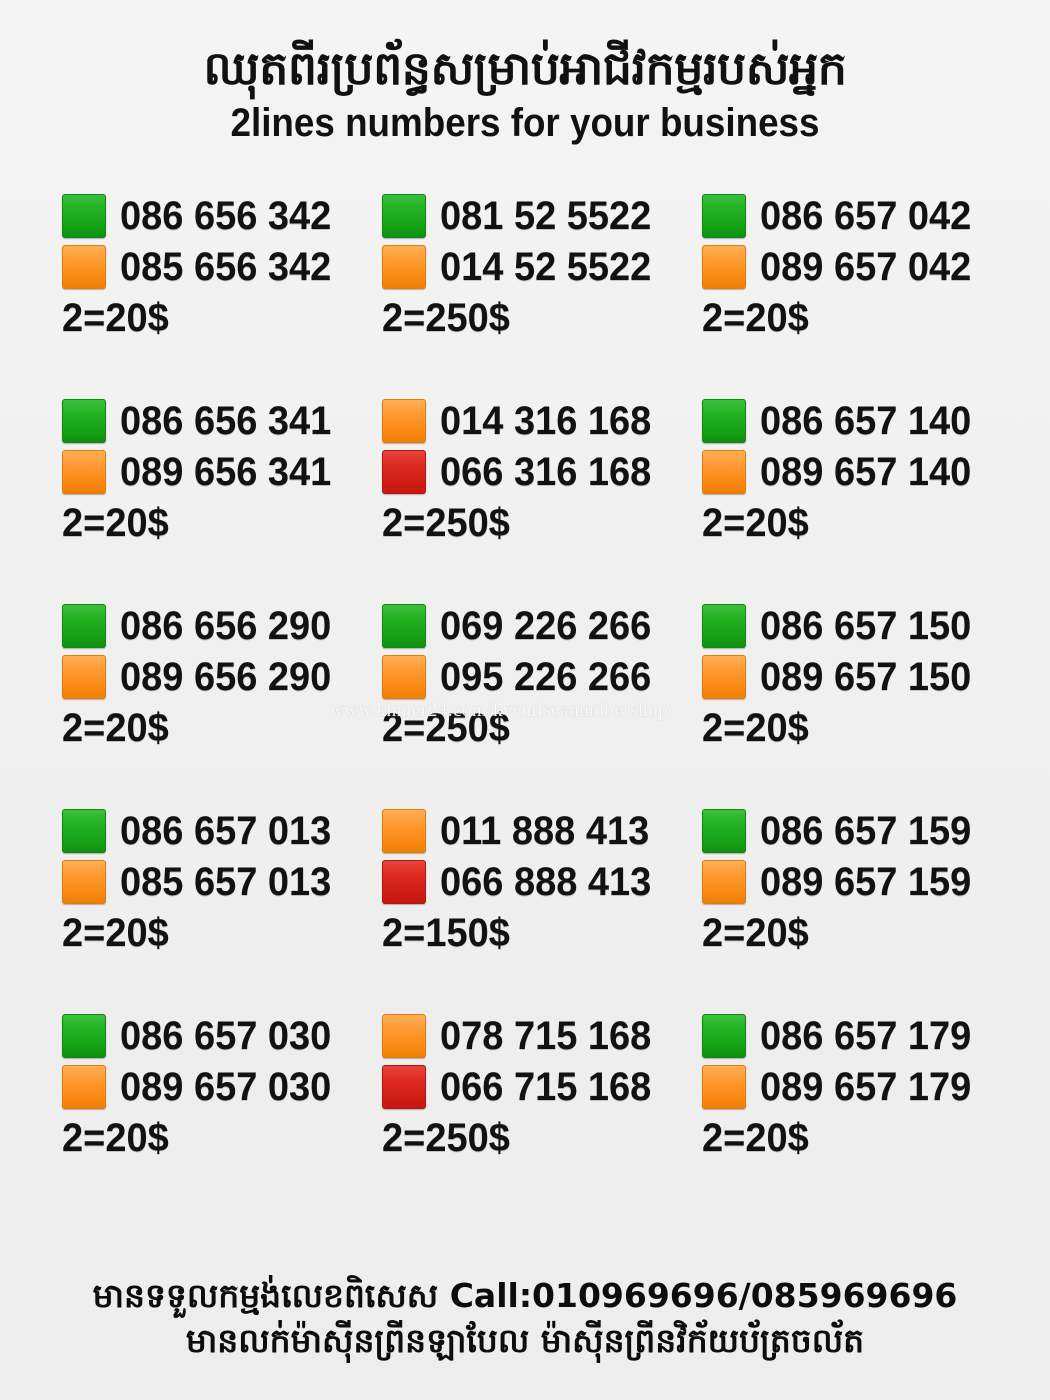  What do you see at coordinates (542, 908) in the screenshot?
I see `number-card: 011 888 413 066 888 413 2=150$` at bounding box center [542, 908].